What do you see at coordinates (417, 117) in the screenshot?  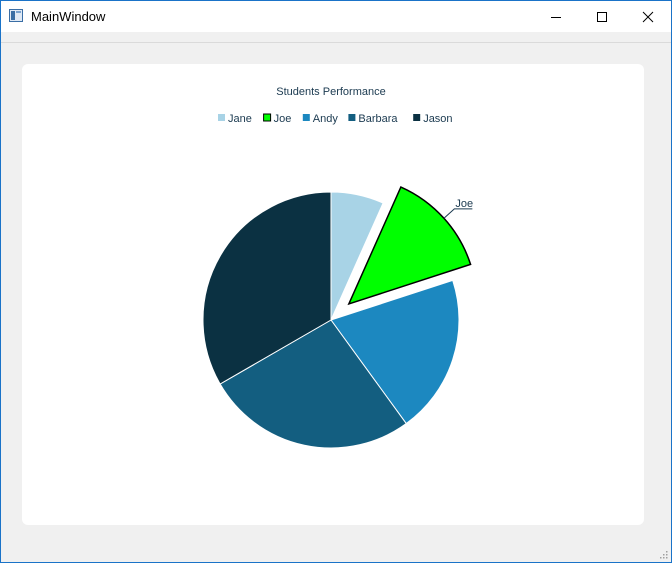 I see `legend-swatch-jason` at bounding box center [417, 117].